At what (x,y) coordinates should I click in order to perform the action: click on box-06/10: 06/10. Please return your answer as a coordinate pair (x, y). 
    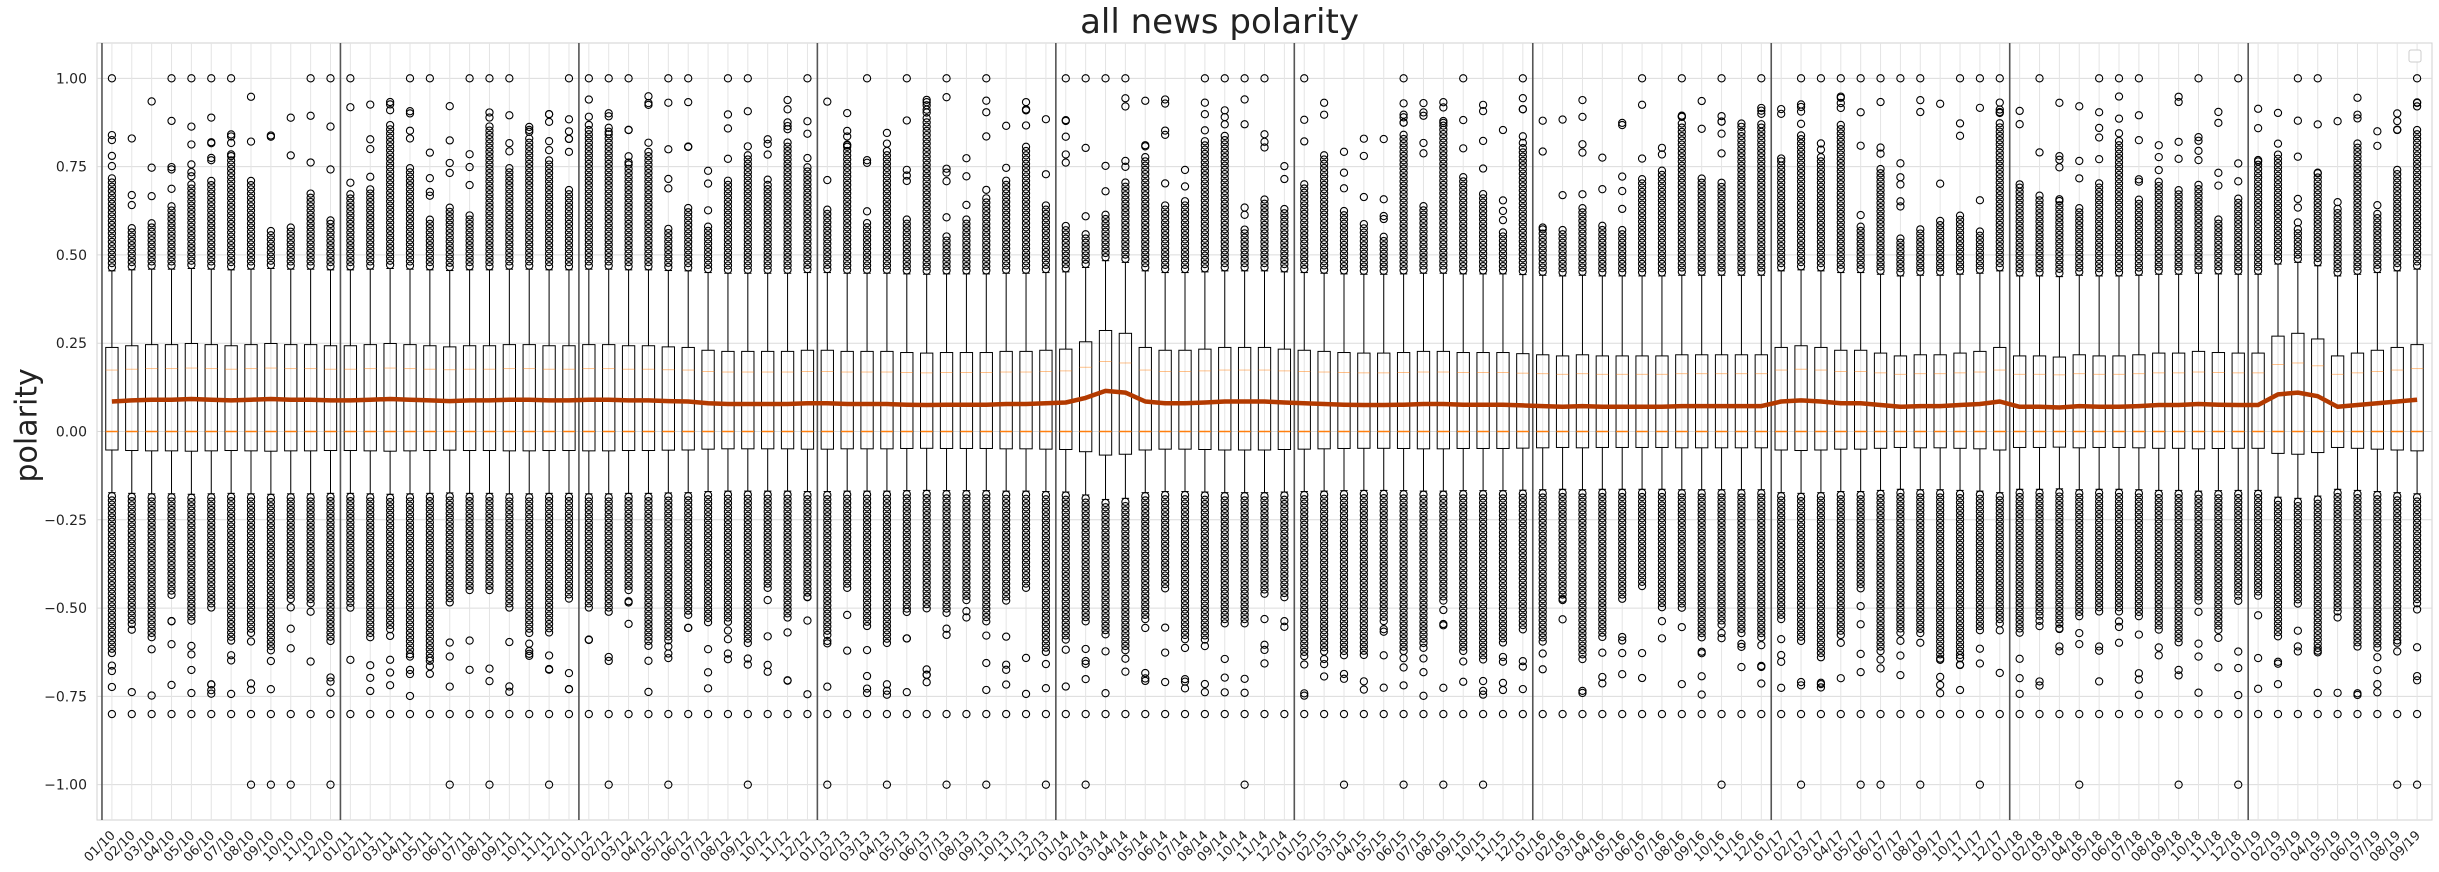
    Looking at the image, I should click on (199, 469).